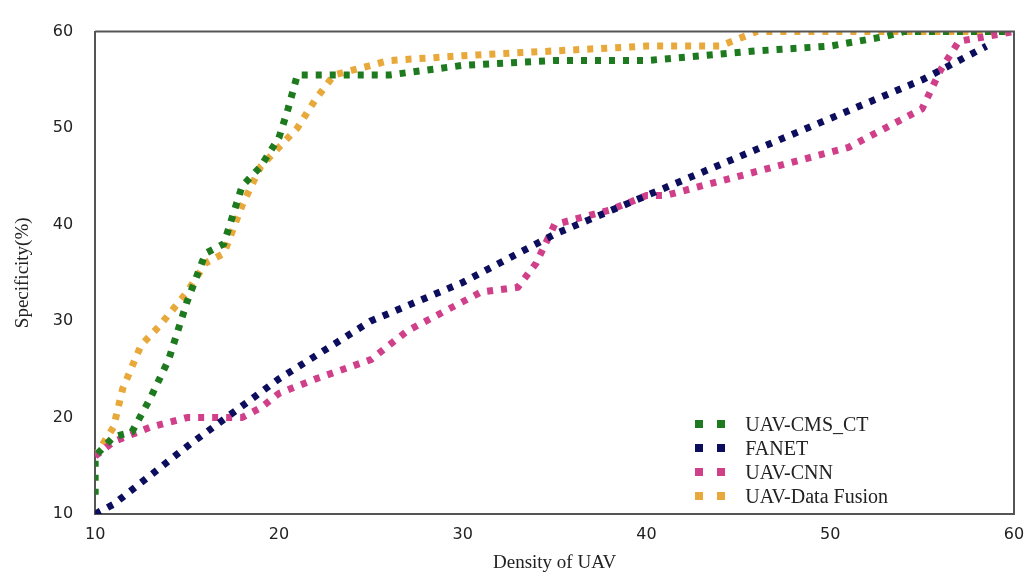  I want to click on legend-label: UAV-Data Fusion, so click(816, 496).